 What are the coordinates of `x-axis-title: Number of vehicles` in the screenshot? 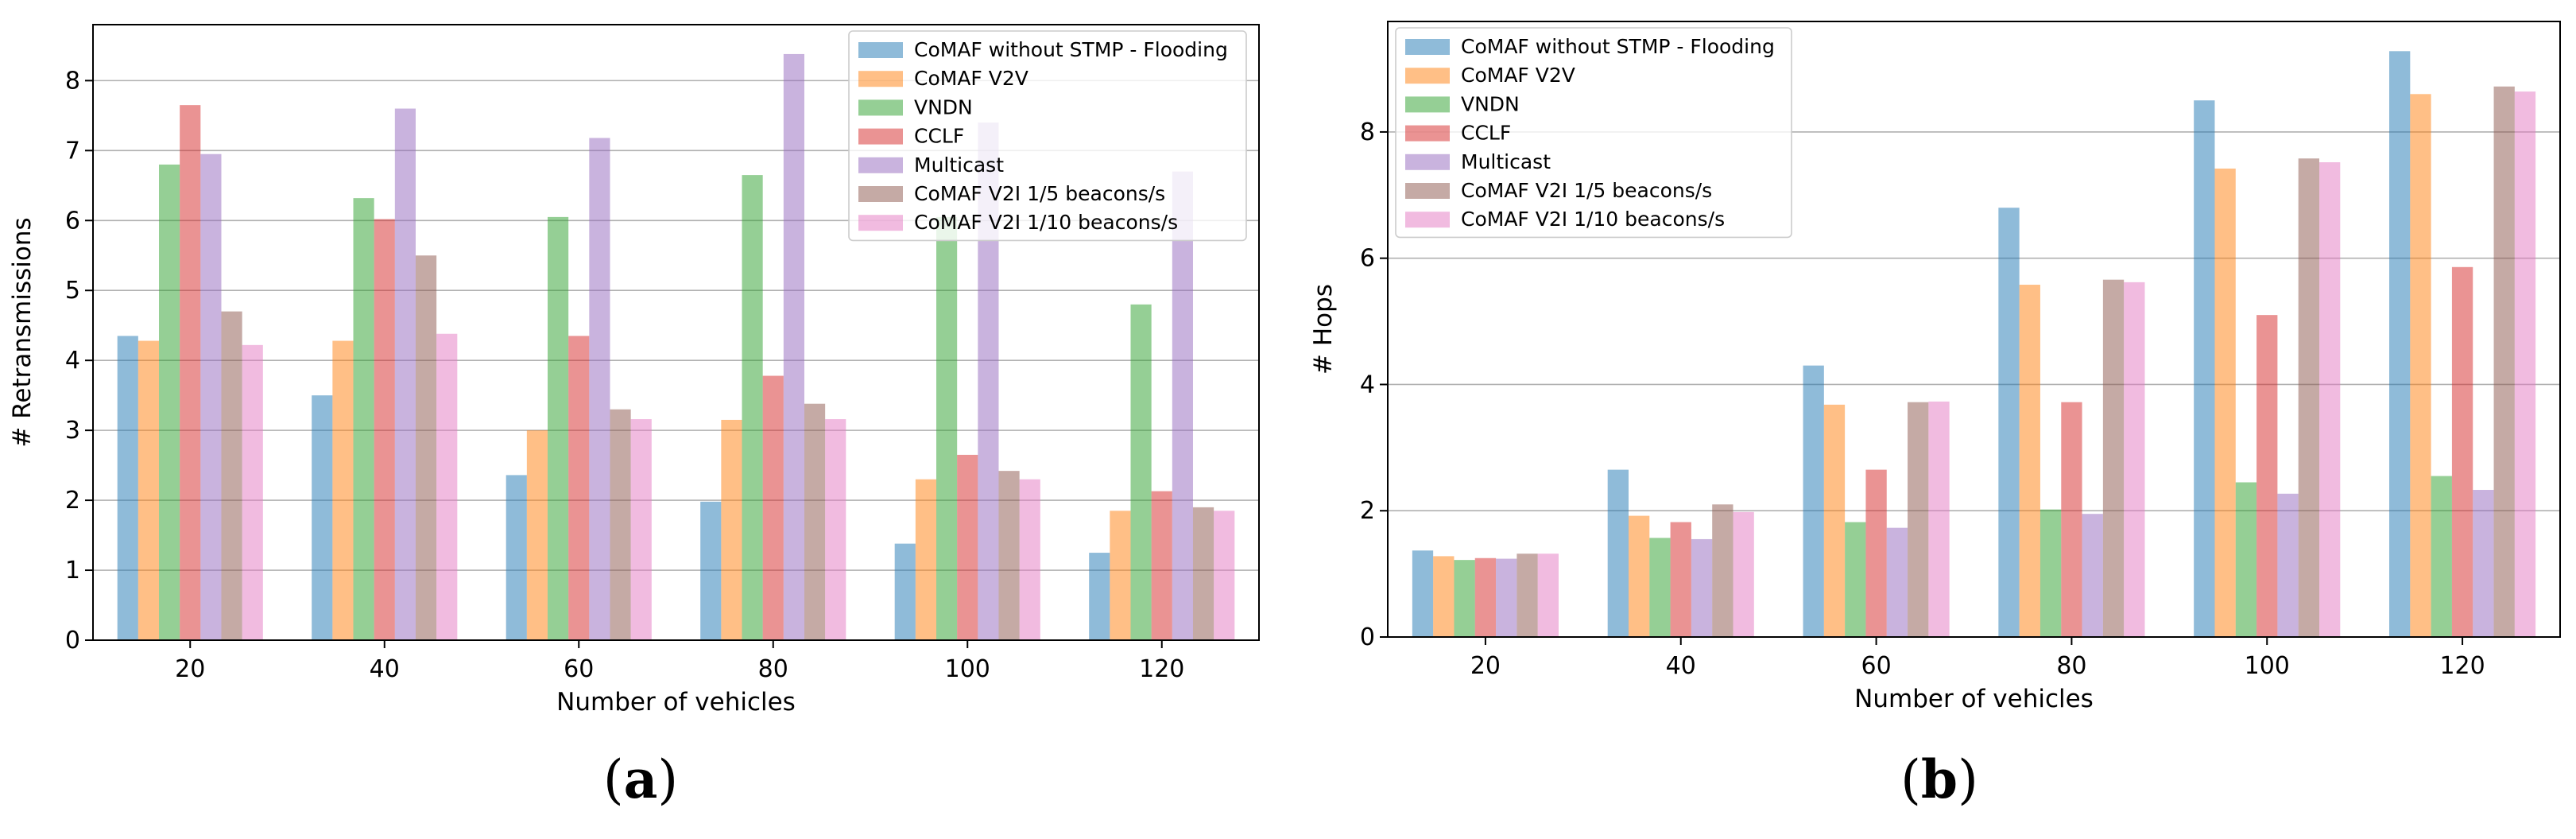 It's located at (676, 702).